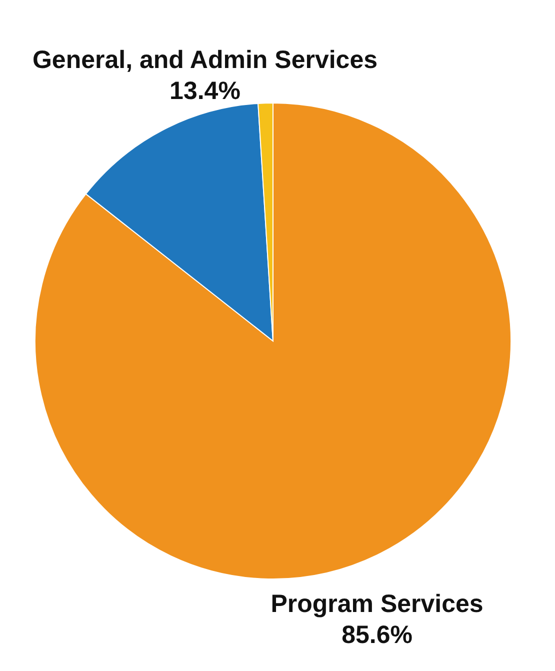  What do you see at coordinates (377, 635) in the screenshot?
I see `data-label: 85.6%` at bounding box center [377, 635].